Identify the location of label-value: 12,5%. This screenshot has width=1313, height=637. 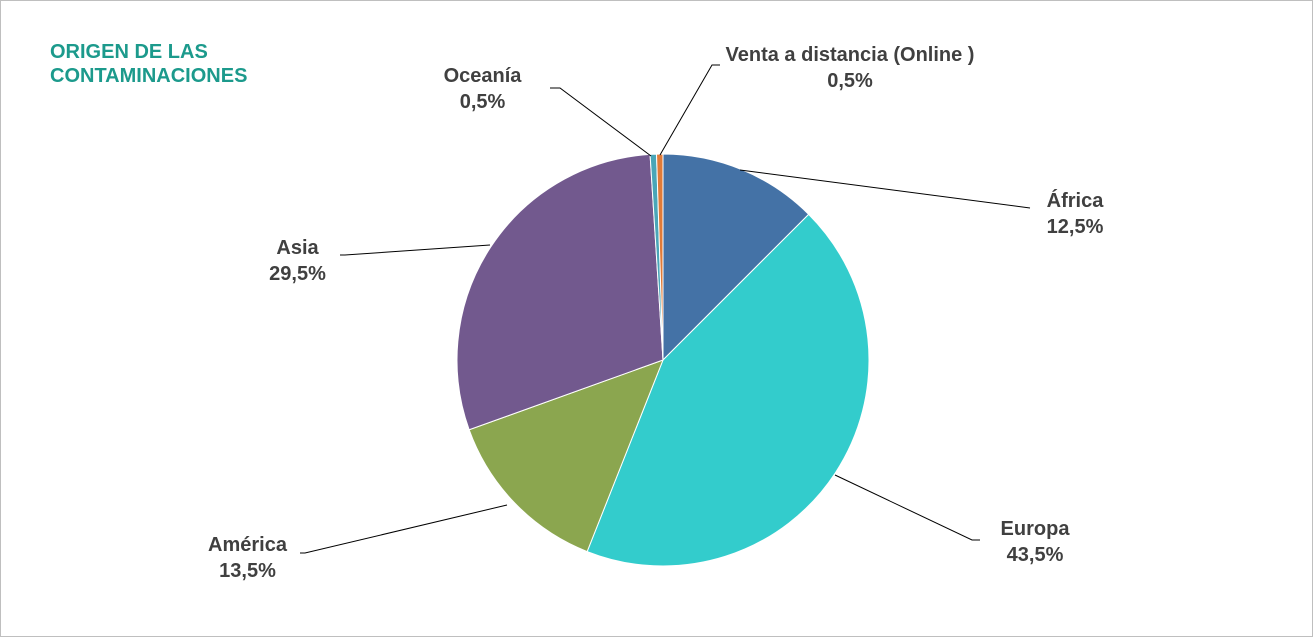
(1075, 227).